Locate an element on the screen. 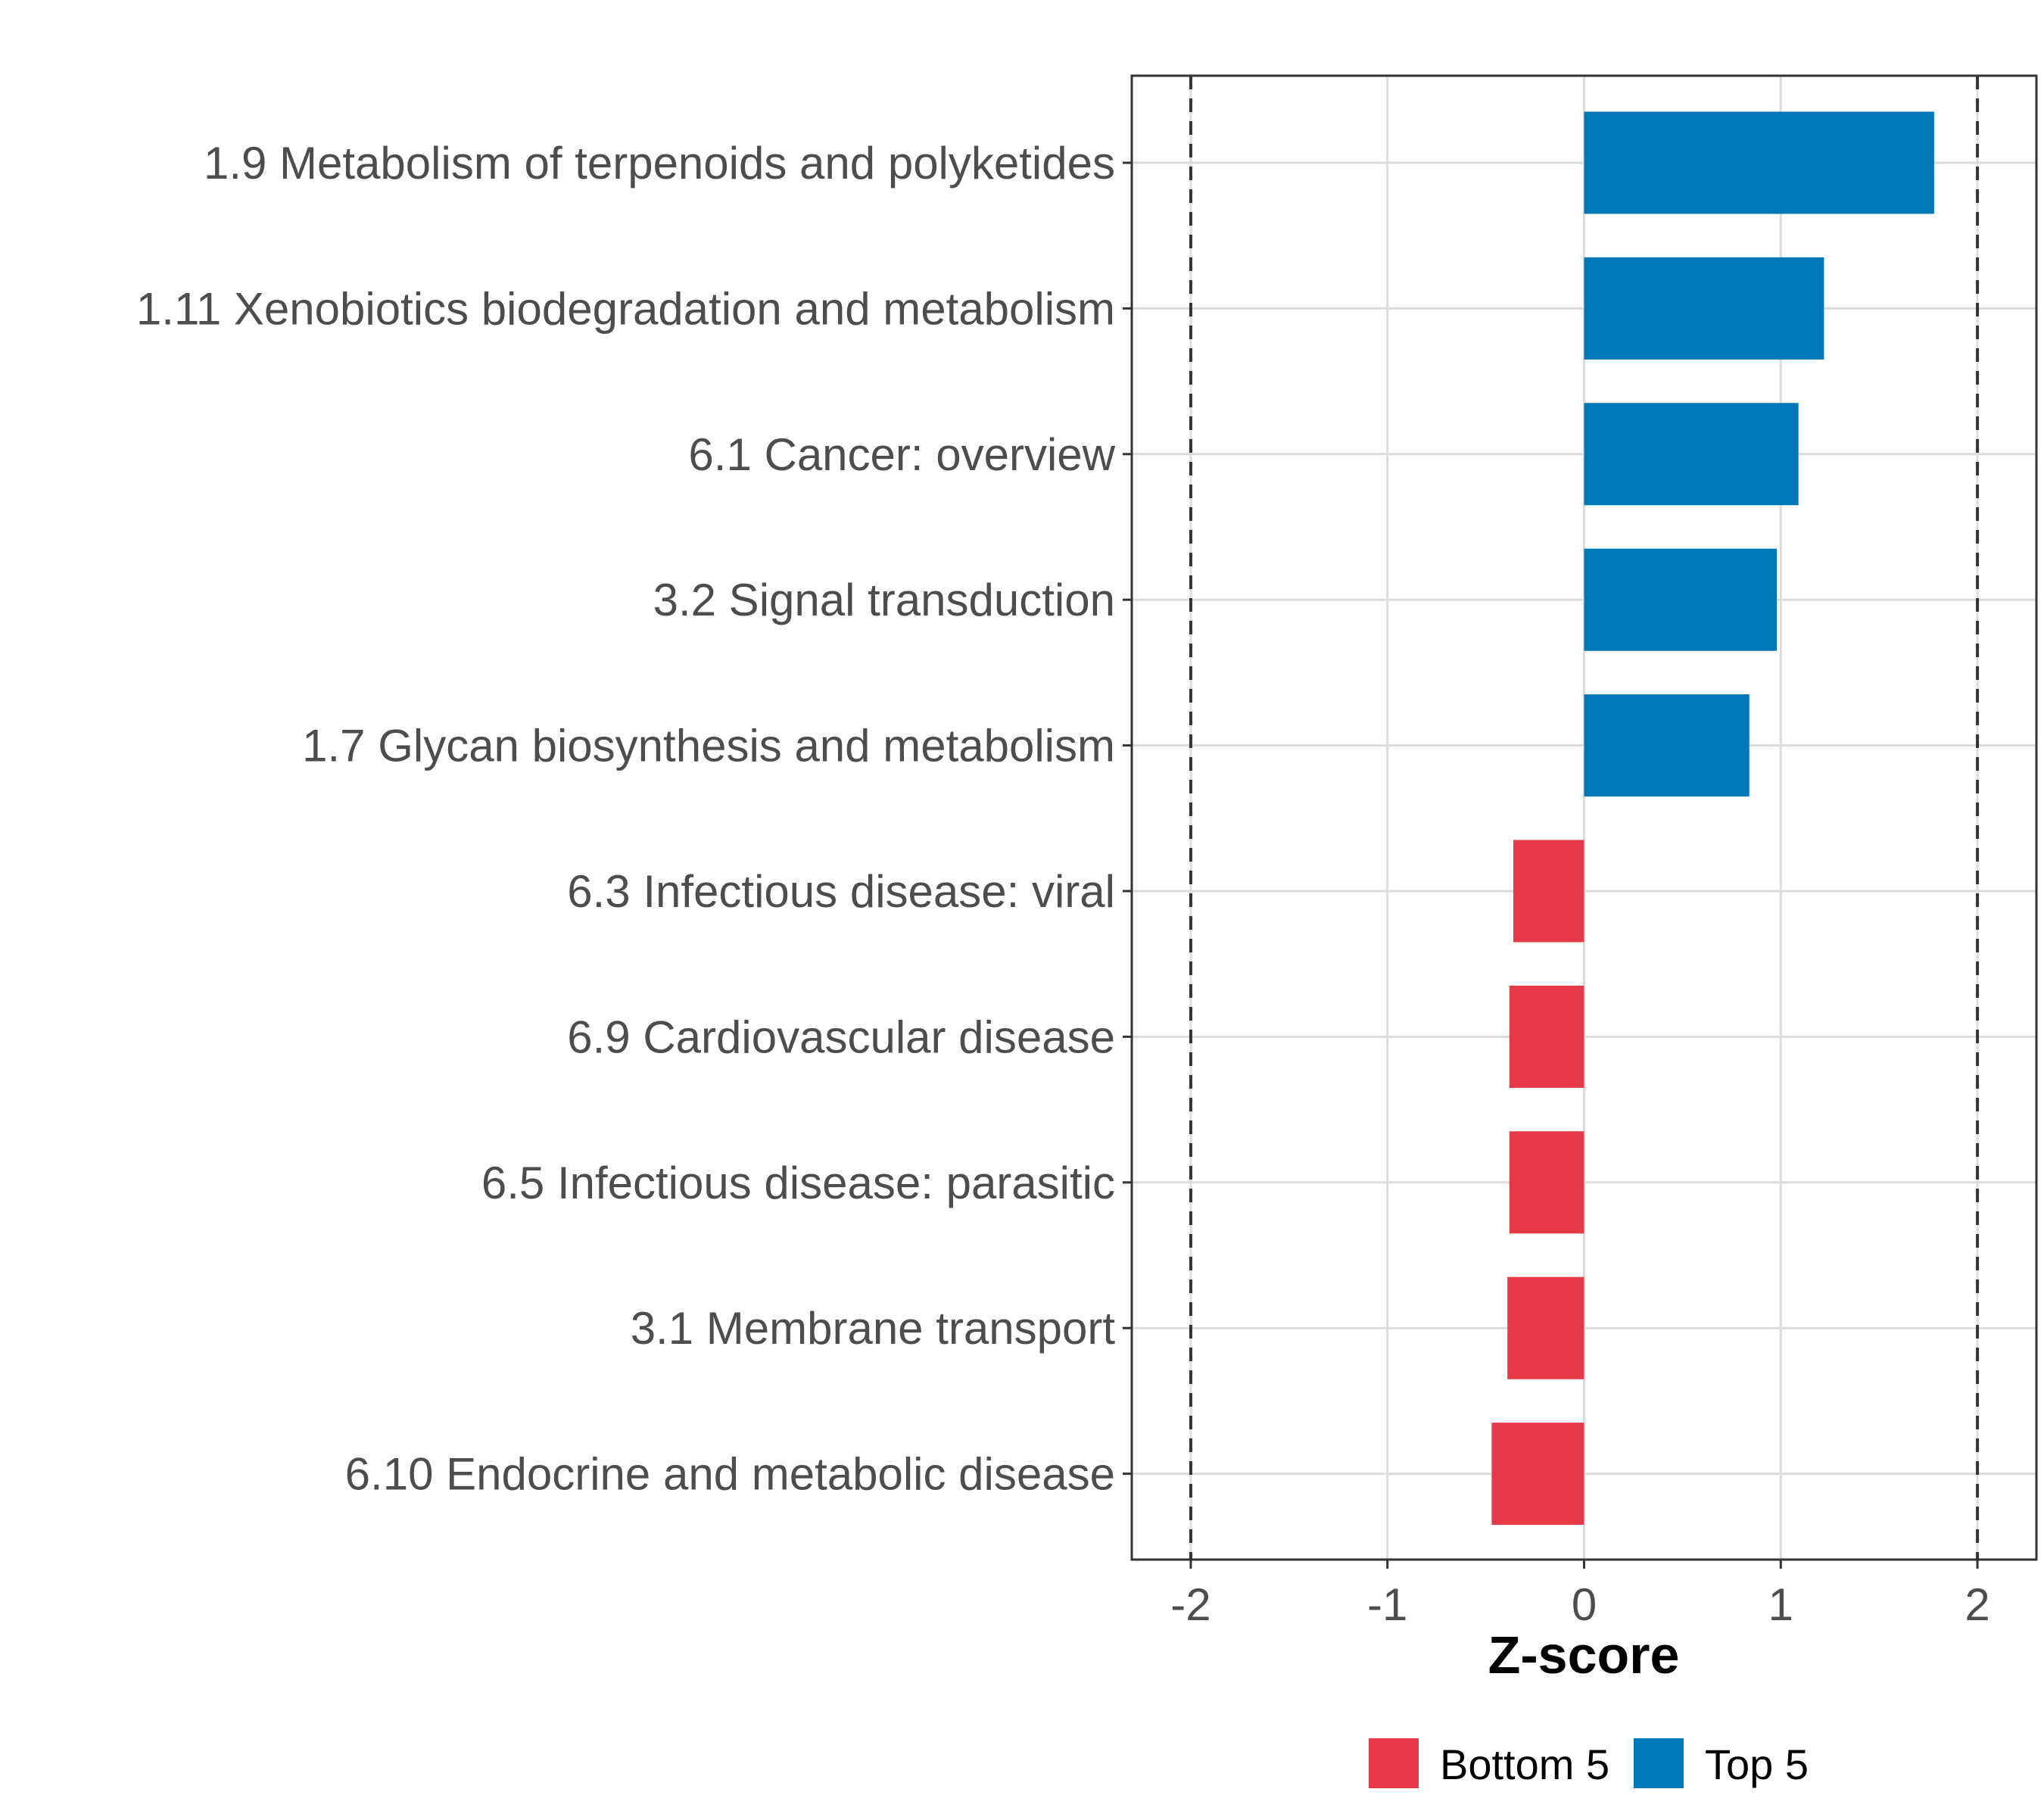  category-label: 6.9 Cardiovascular disease is located at coordinates (841, 1036).